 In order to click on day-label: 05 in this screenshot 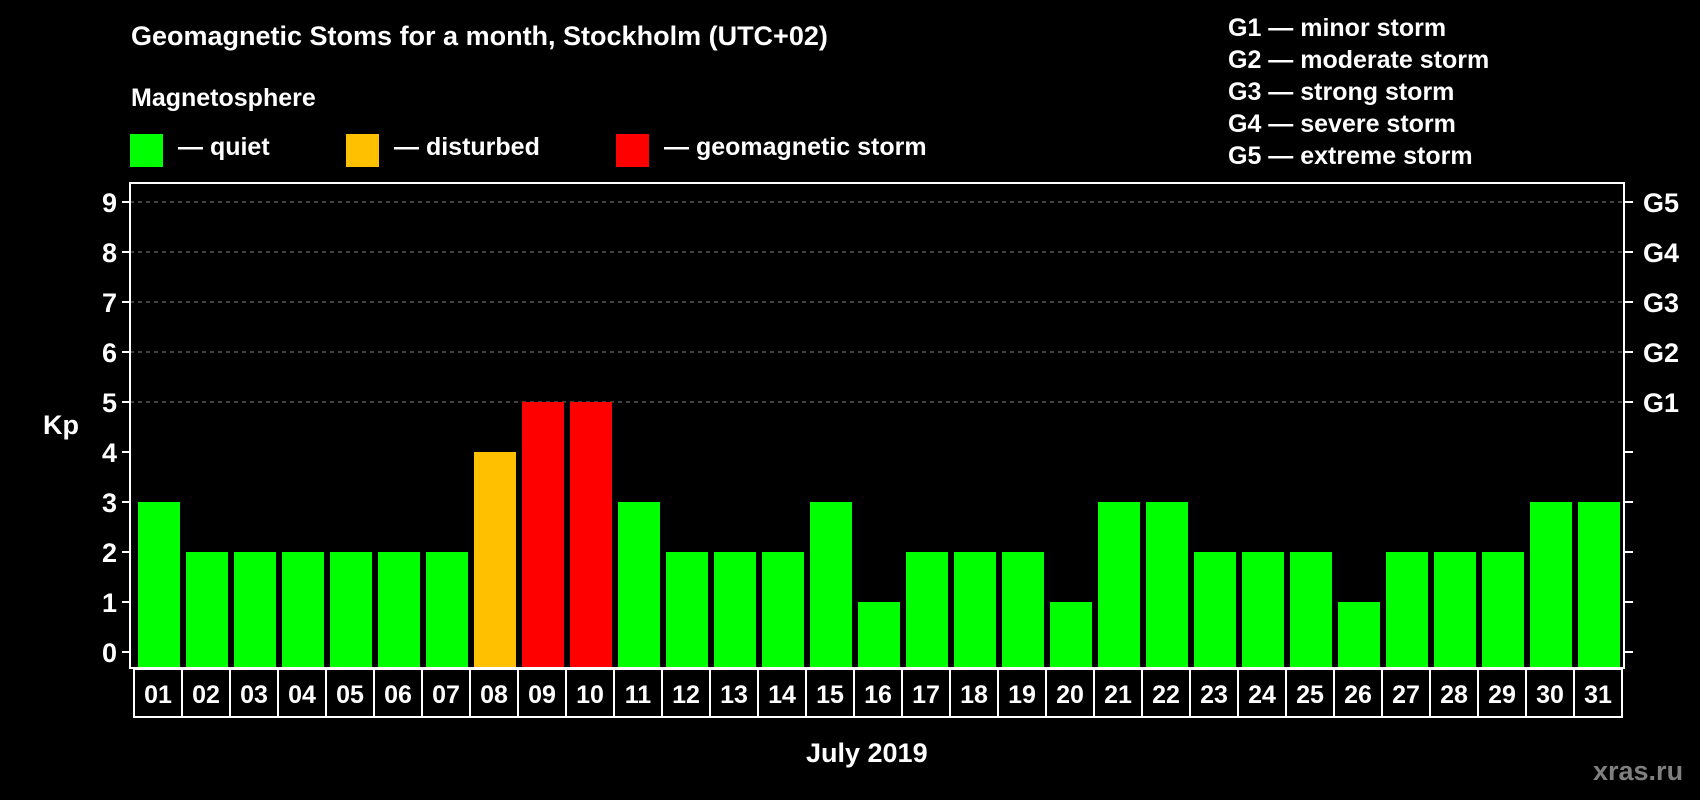, I will do `click(350, 695)`.